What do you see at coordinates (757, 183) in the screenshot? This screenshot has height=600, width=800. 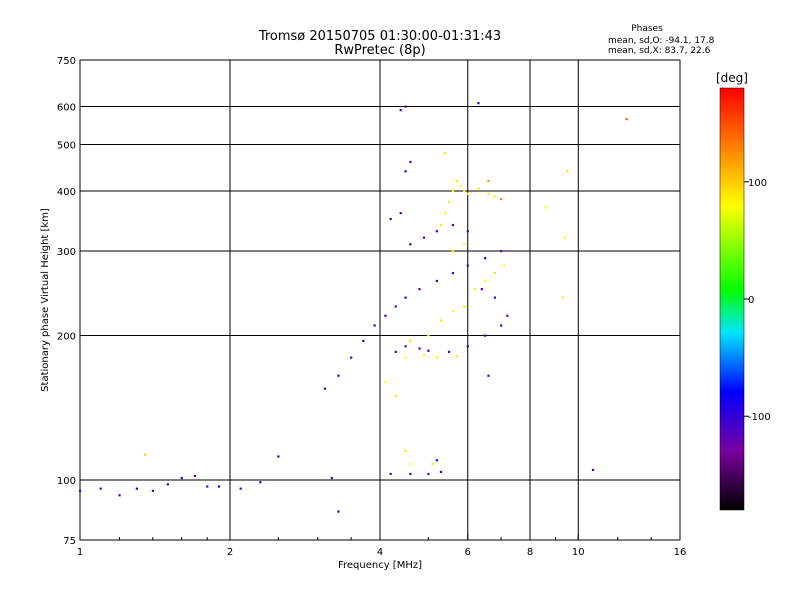 I see `colorbar-tick-label: 100` at bounding box center [757, 183].